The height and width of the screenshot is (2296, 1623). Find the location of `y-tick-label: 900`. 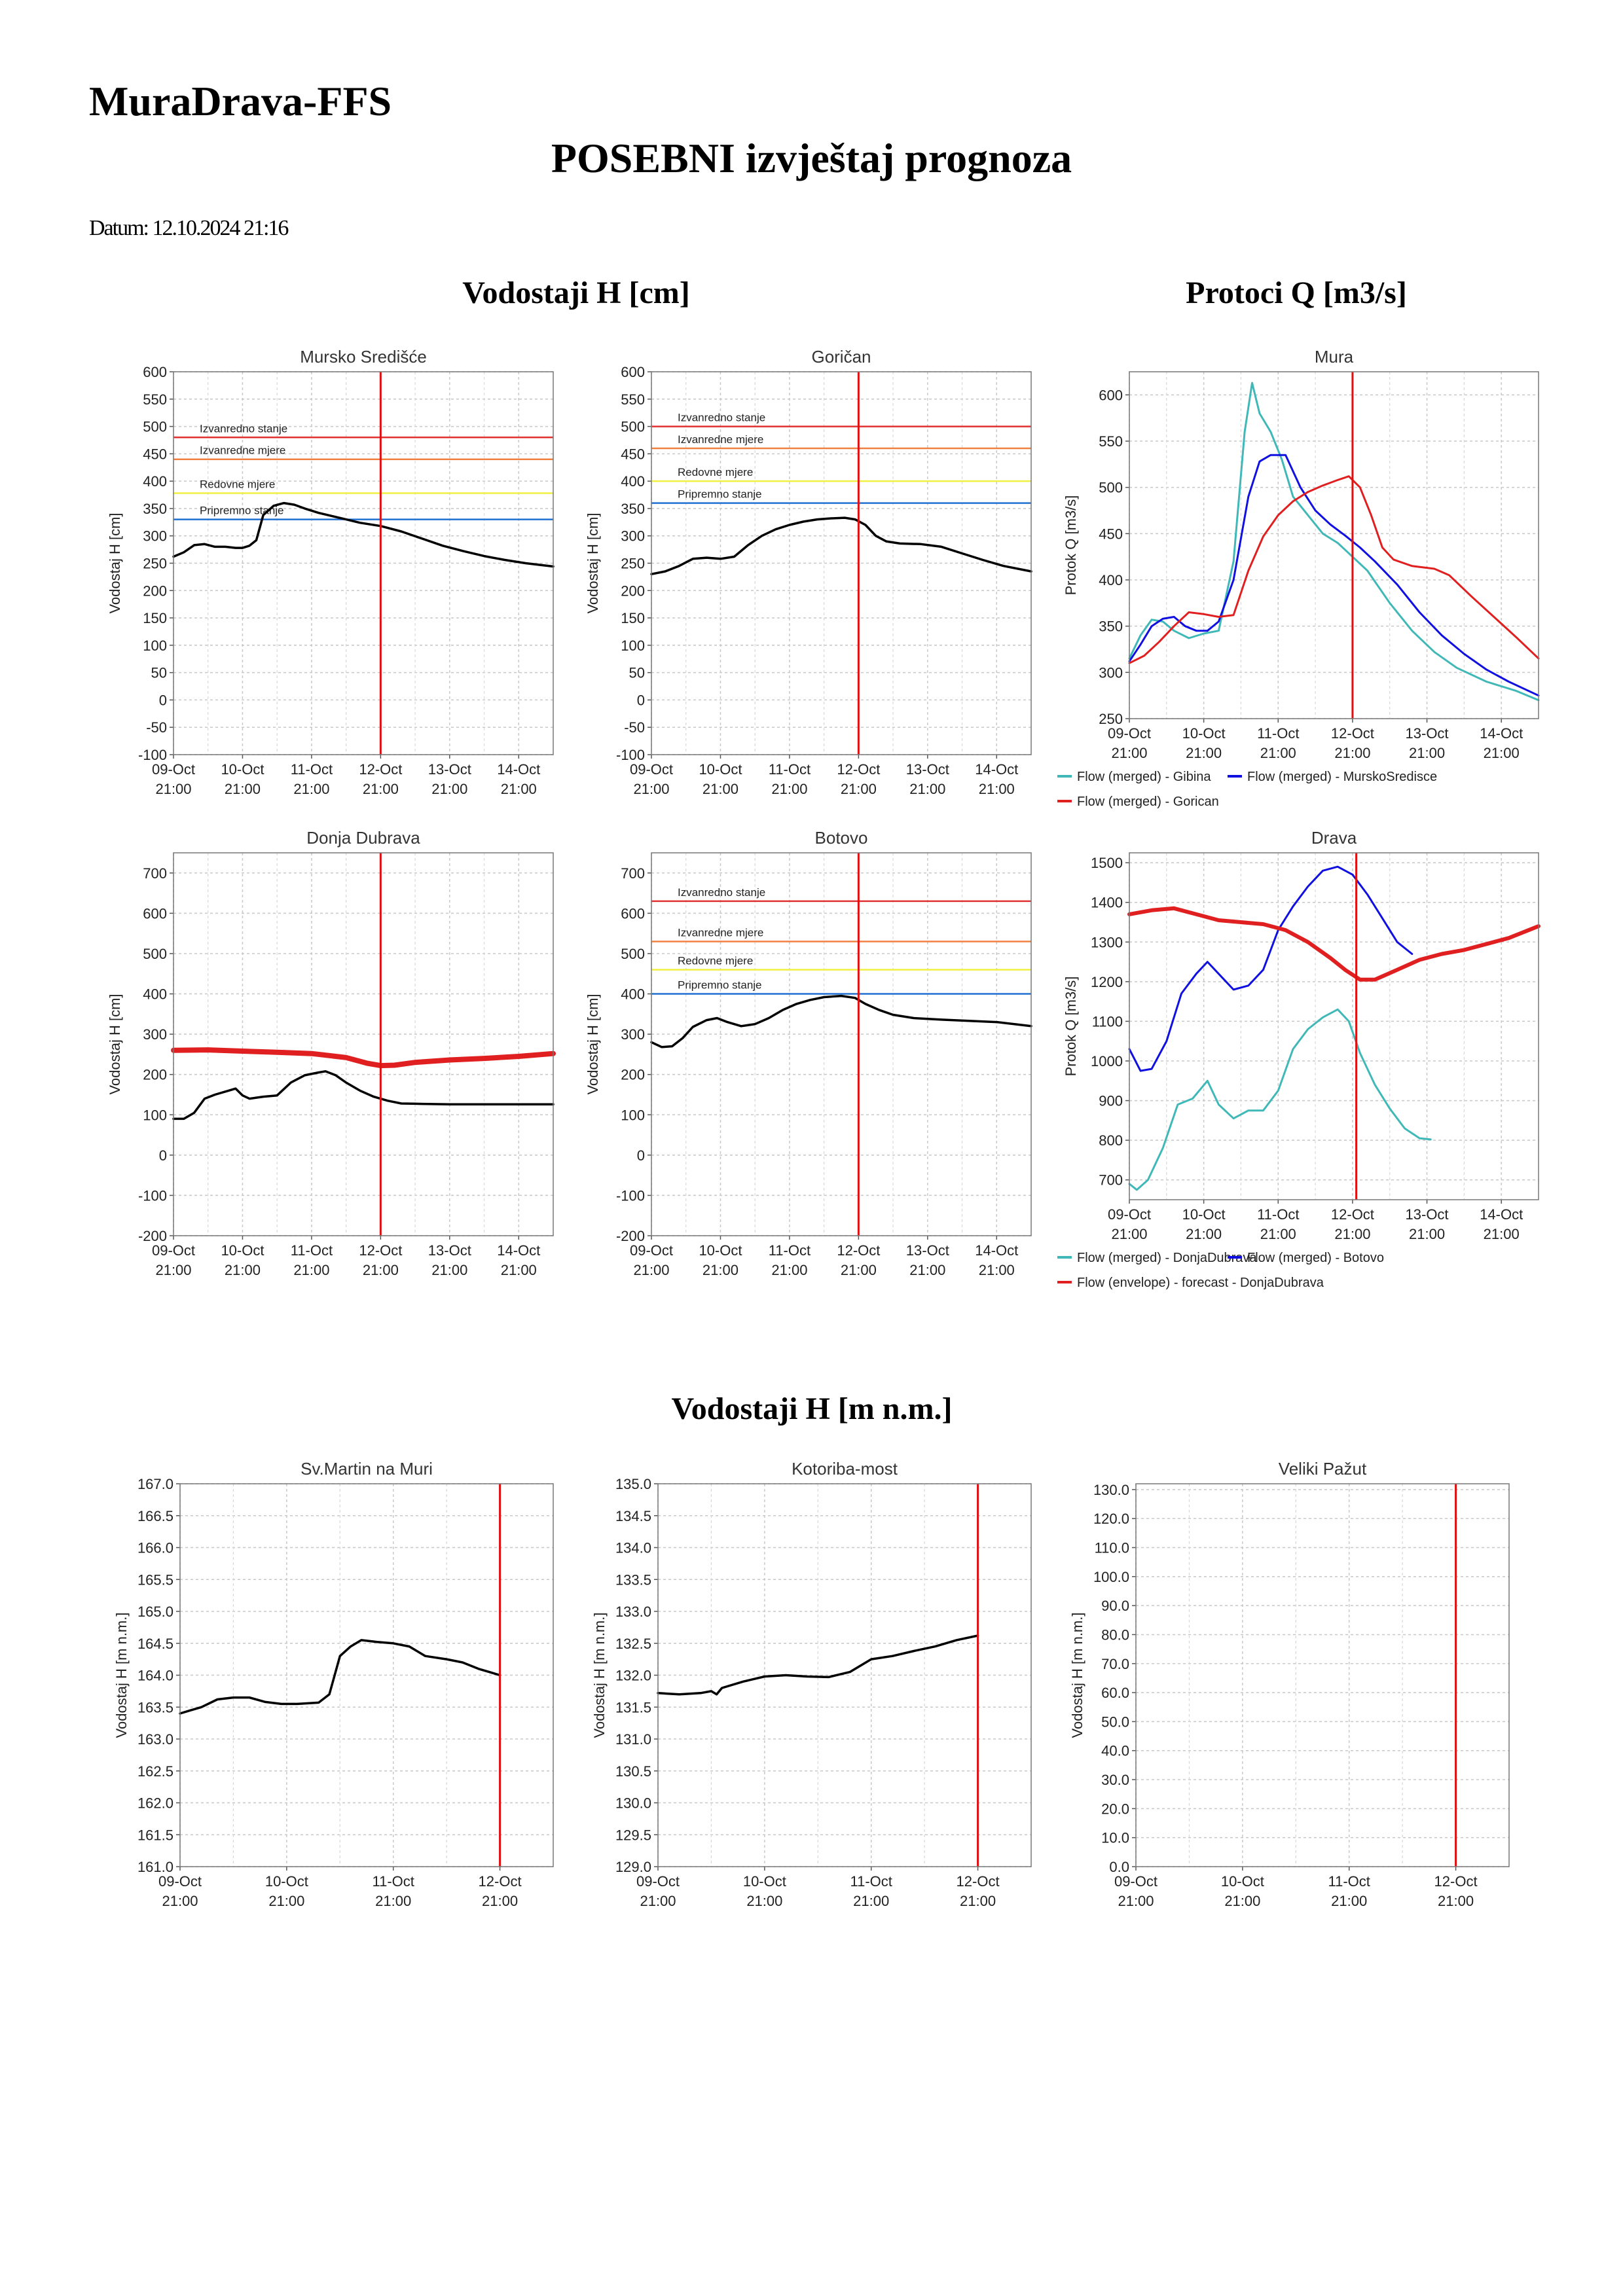

y-tick-label: 900 is located at coordinates (1111, 1101).